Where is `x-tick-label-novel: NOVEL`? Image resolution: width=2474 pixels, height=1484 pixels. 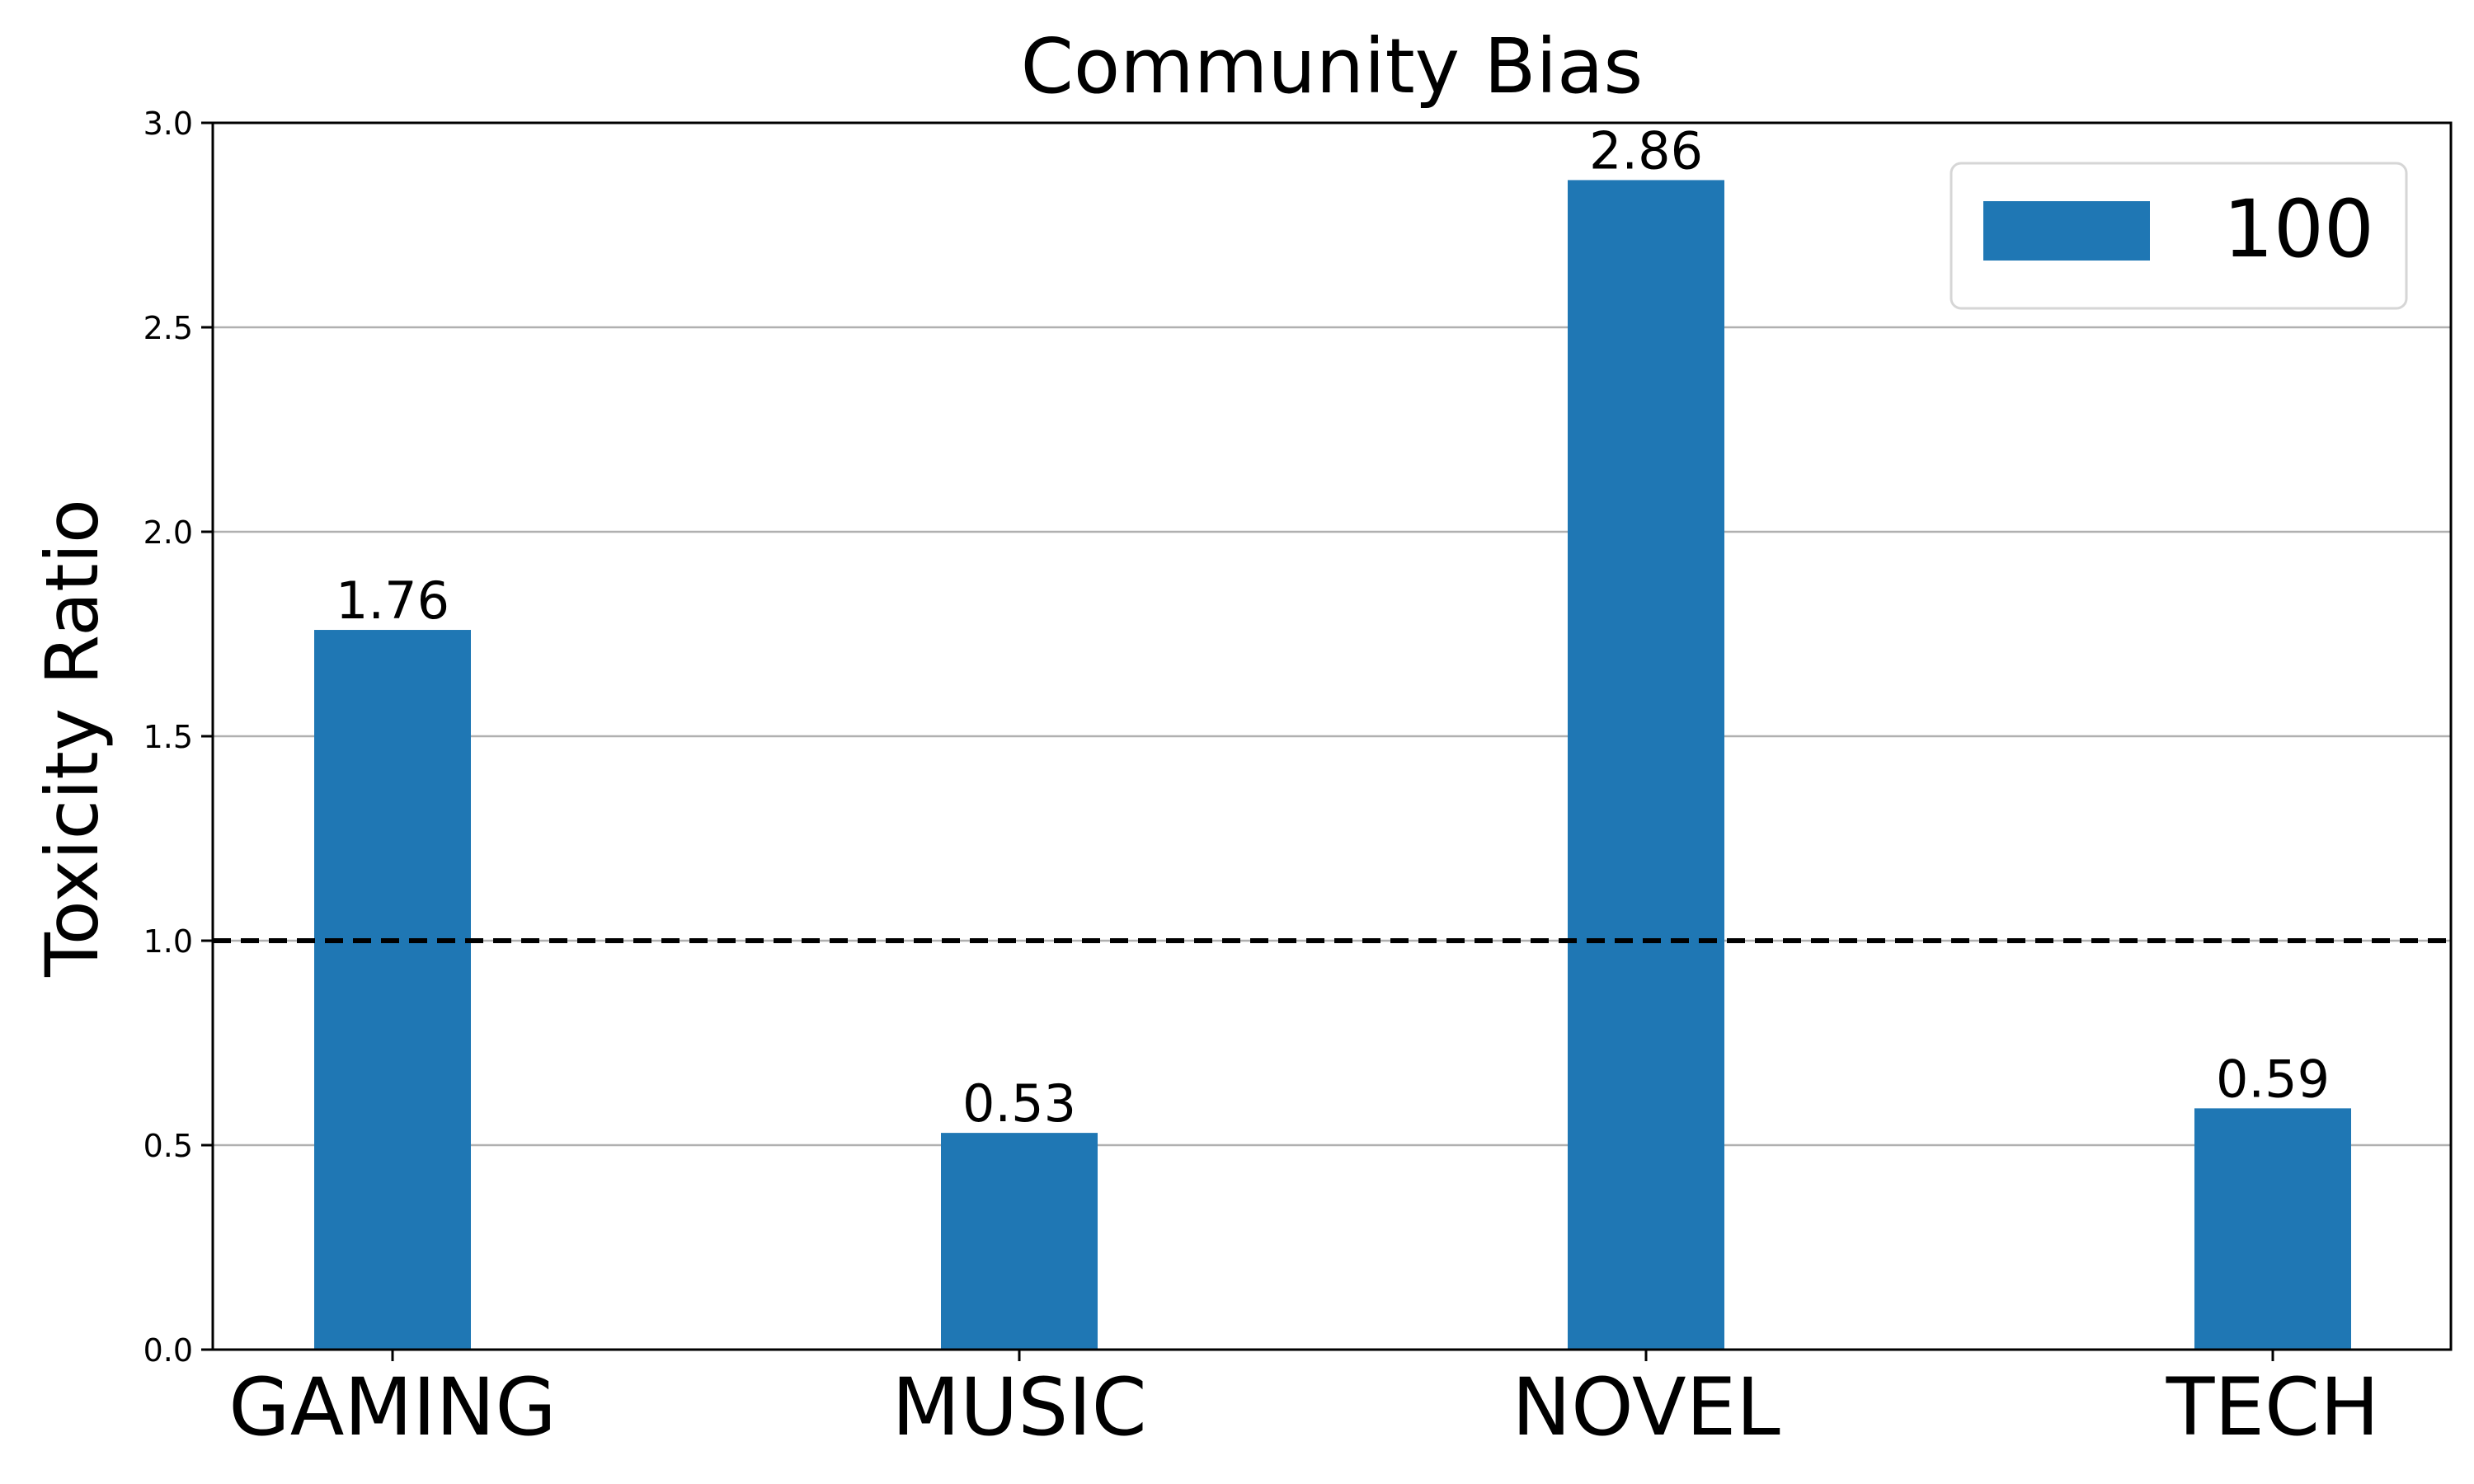 x-tick-label-novel: NOVEL is located at coordinates (1646, 1407).